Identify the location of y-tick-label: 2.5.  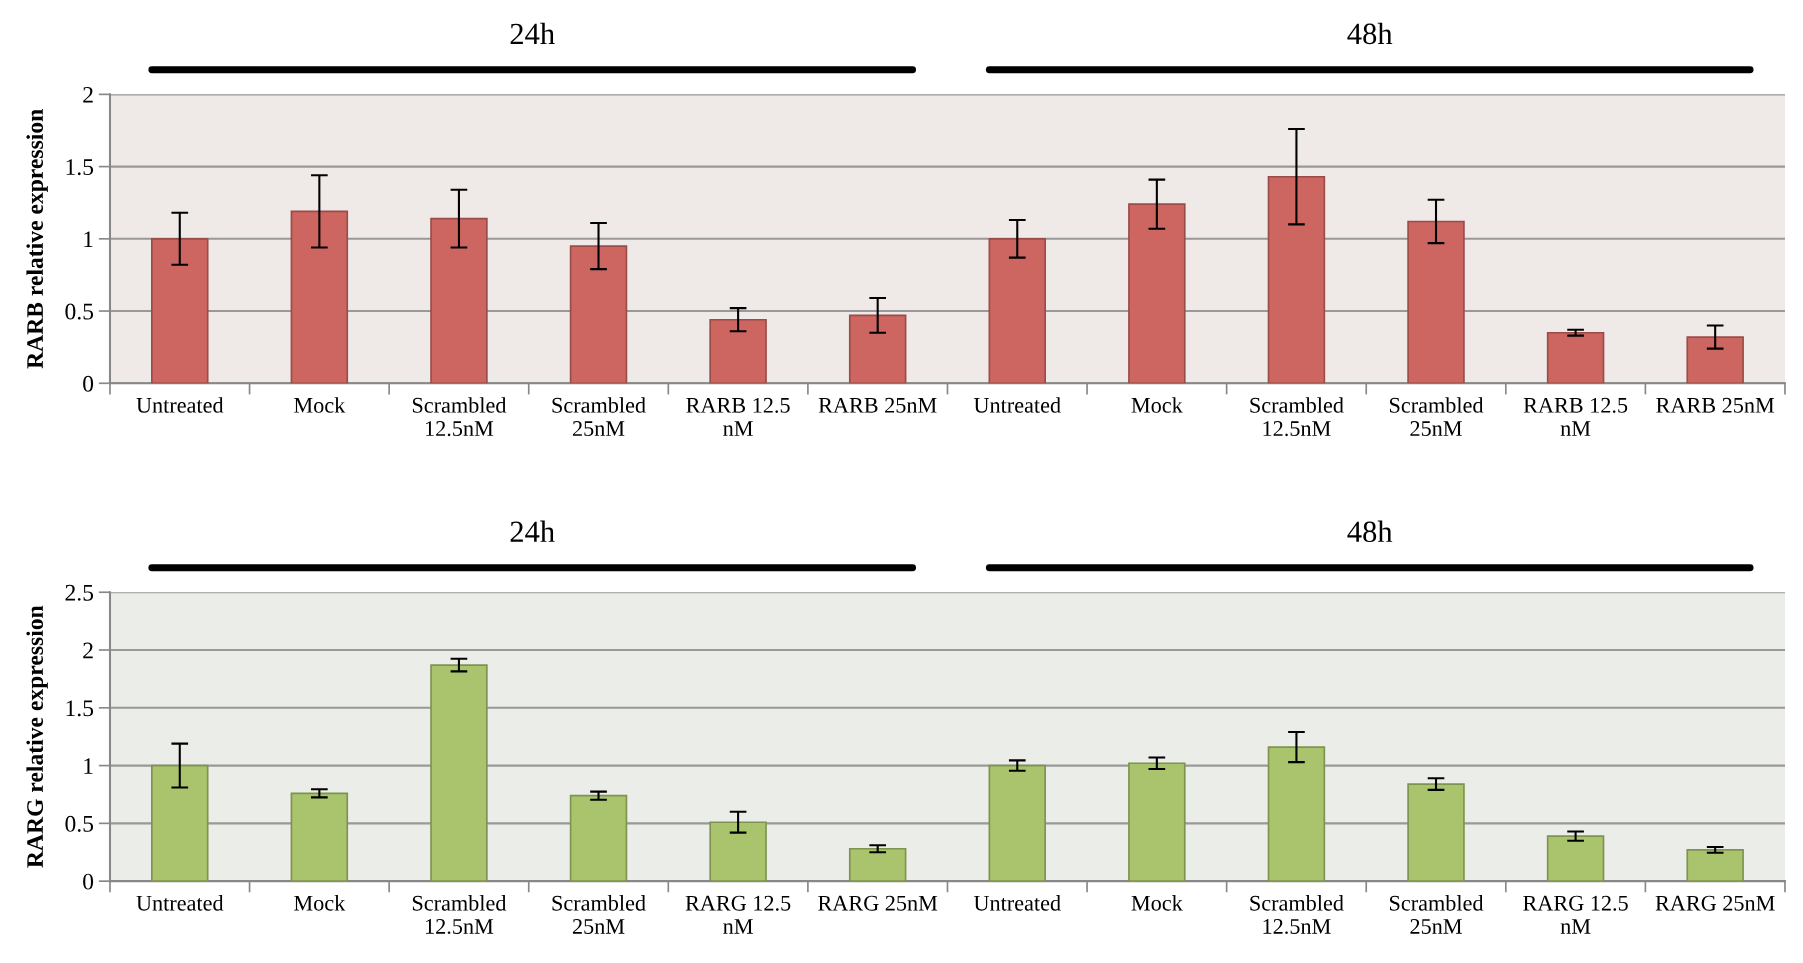
(79, 592).